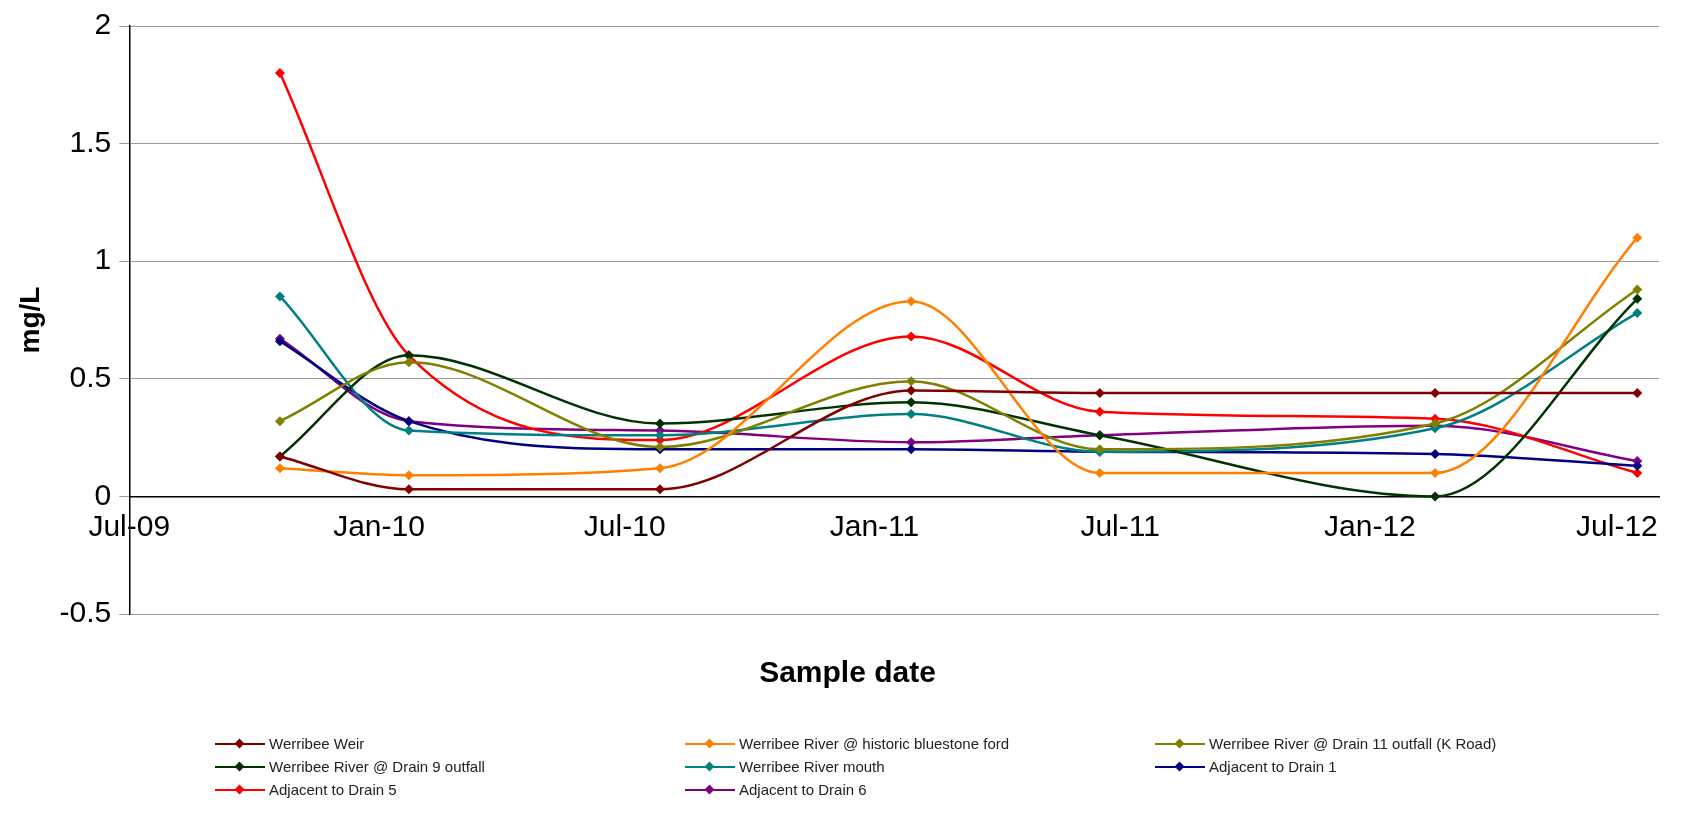  What do you see at coordinates (874, 743) in the screenshot?
I see `legend-label: Werribee River @ historic bluestone ford` at bounding box center [874, 743].